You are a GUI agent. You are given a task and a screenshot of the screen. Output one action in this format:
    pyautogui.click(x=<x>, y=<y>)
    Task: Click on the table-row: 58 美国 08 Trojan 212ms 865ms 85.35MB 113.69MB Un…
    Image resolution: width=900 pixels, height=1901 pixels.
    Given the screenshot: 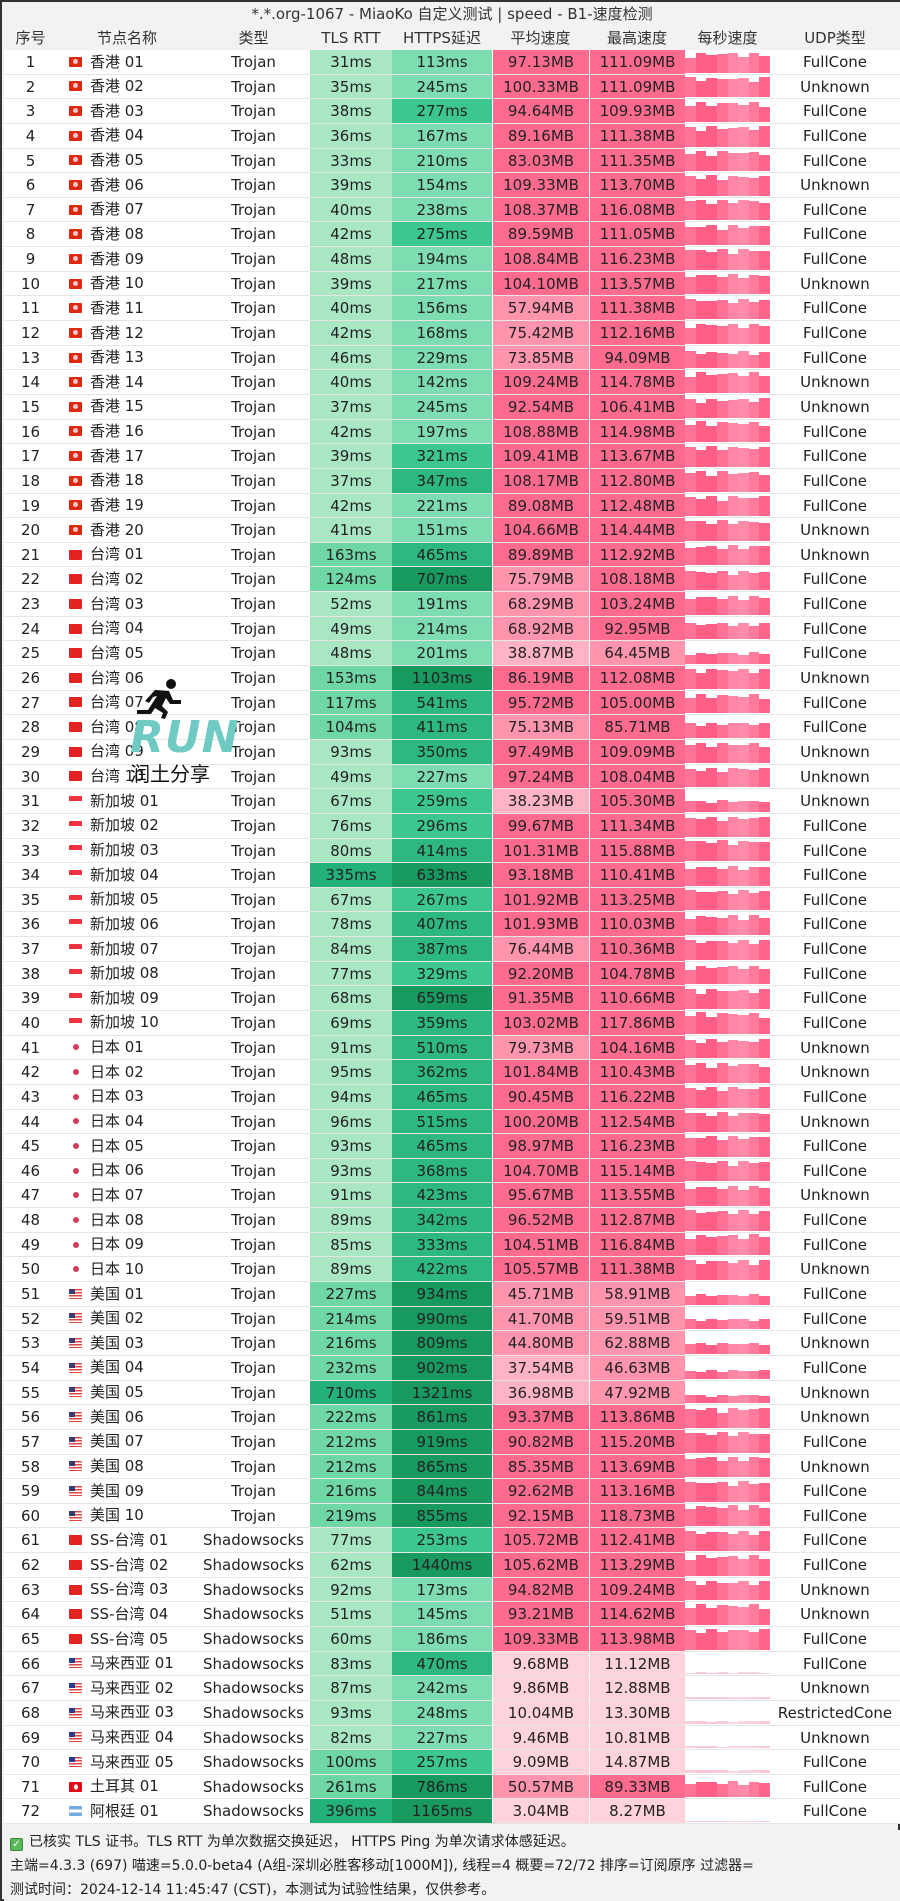 What is the action you would take?
    pyautogui.click(x=452, y=1467)
    